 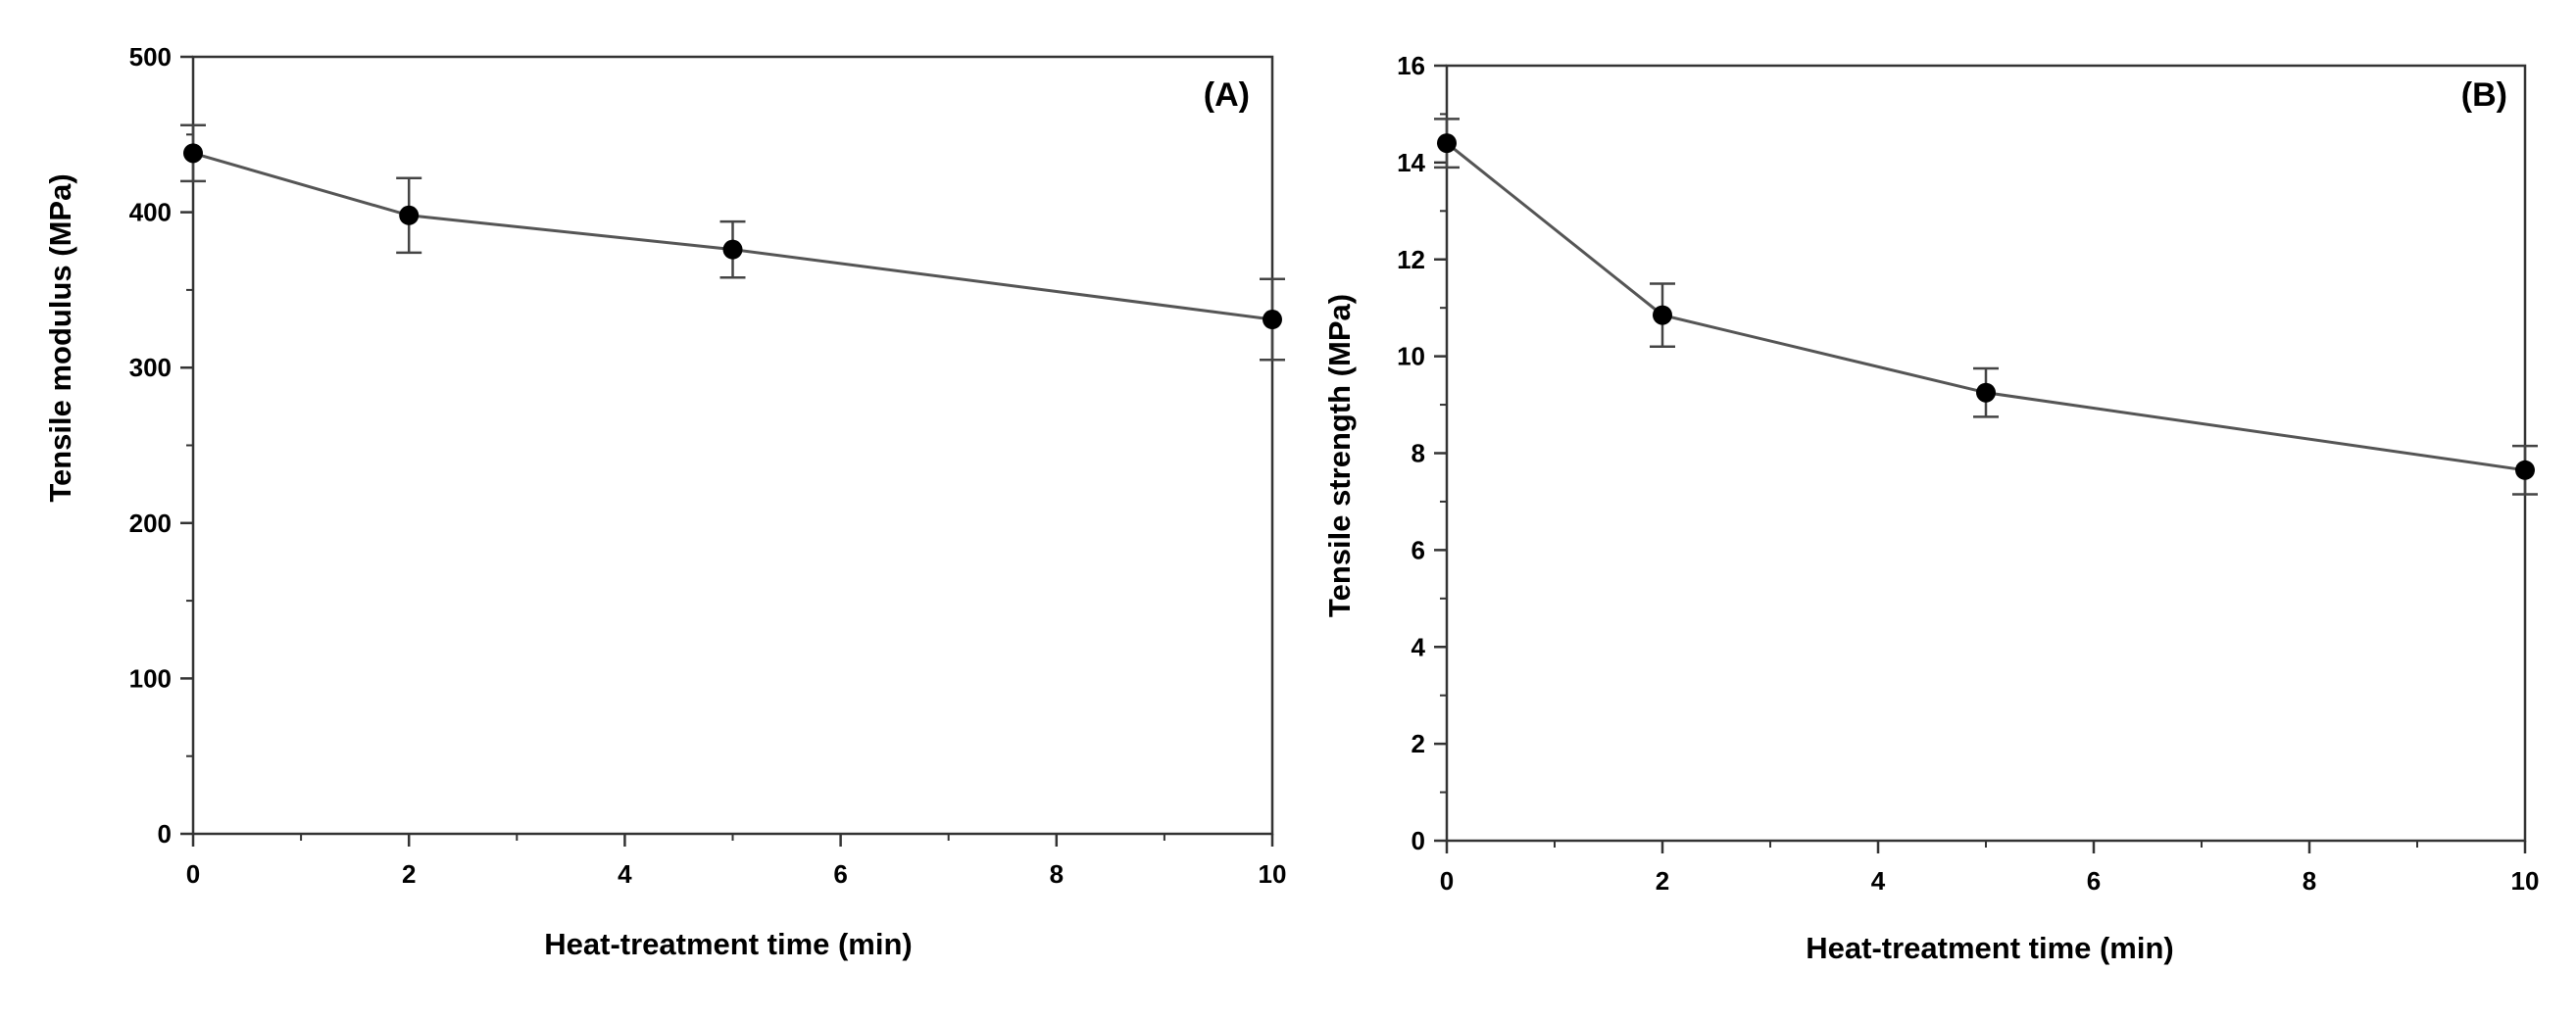 What do you see at coordinates (60, 337) in the screenshot?
I see `panel-a-y-axis-title: Tensile modulus (MPa)` at bounding box center [60, 337].